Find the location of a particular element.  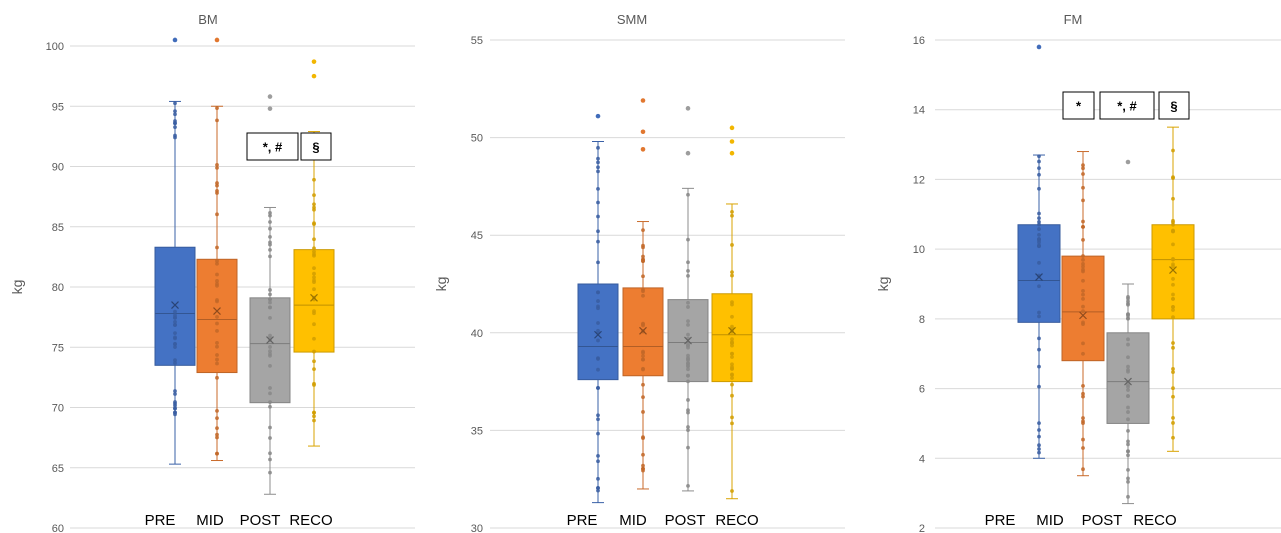

y-tick-label: 65 is located at coordinates (58, 469).